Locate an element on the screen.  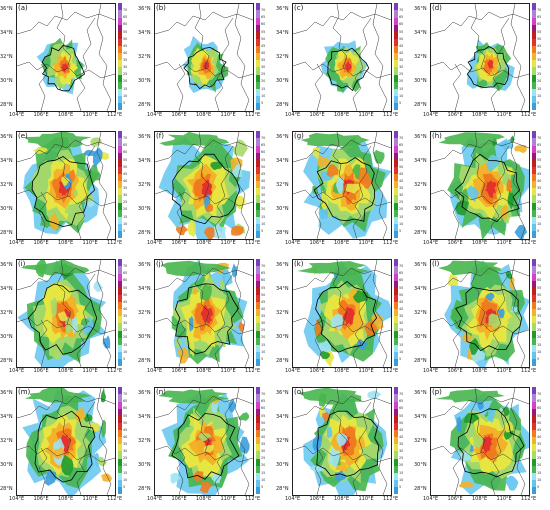
colorbar-tick-label: 70 is located at coordinates (539, 394).